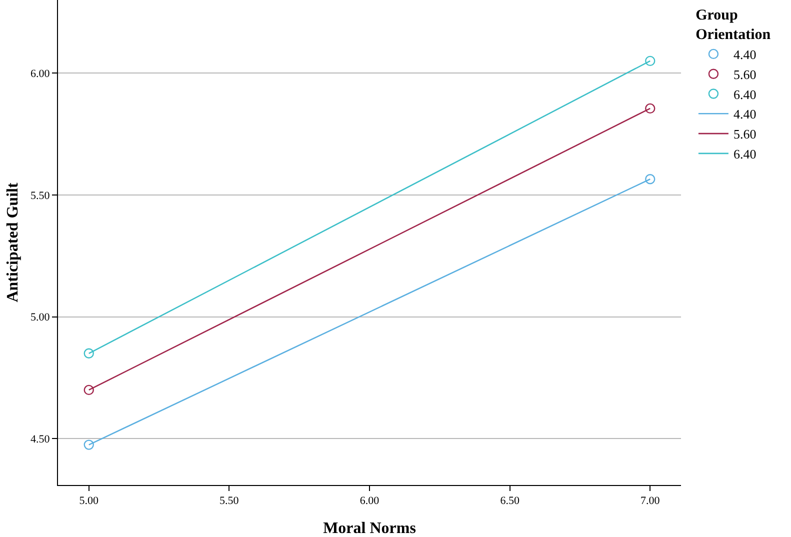 The height and width of the screenshot is (537, 791). Describe the element at coordinates (13, 242) in the screenshot. I see `y-axis-title: Anticipated Guilt` at that location.